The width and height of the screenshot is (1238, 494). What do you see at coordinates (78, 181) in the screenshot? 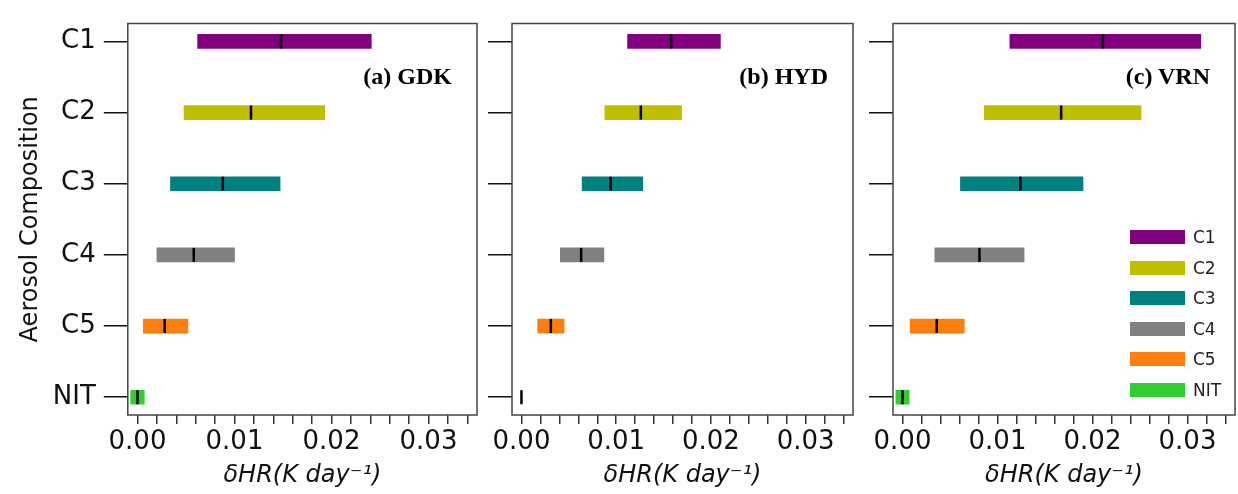
I see `y-tick-label: C3` at bounding box center [78, 181].